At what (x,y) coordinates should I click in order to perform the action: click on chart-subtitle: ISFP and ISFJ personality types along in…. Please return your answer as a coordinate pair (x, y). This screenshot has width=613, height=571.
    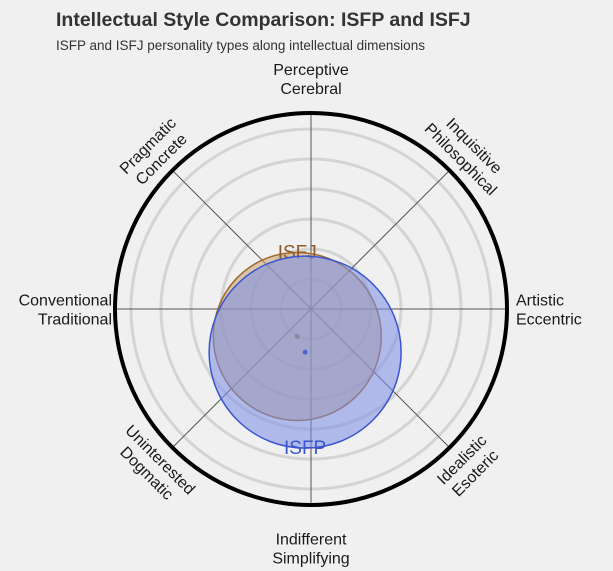
    Looking at the image, I should click on (240, 45).